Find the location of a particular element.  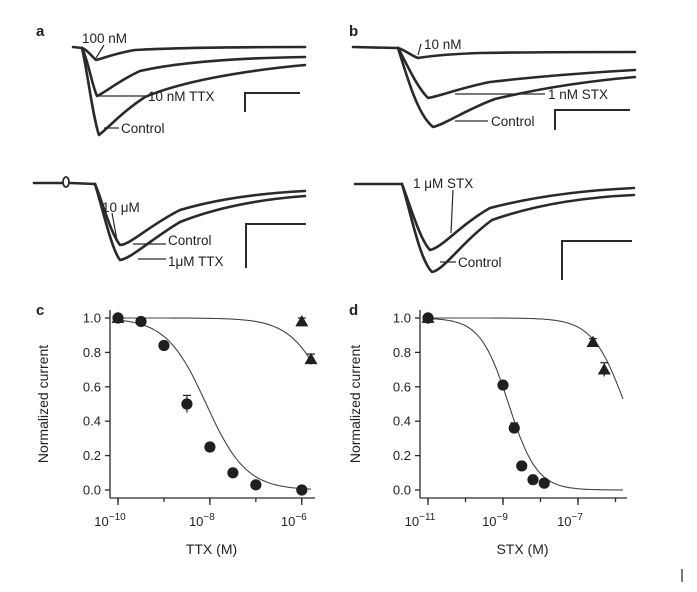

scale-bar-a-top is located at coordinates (272, 102).